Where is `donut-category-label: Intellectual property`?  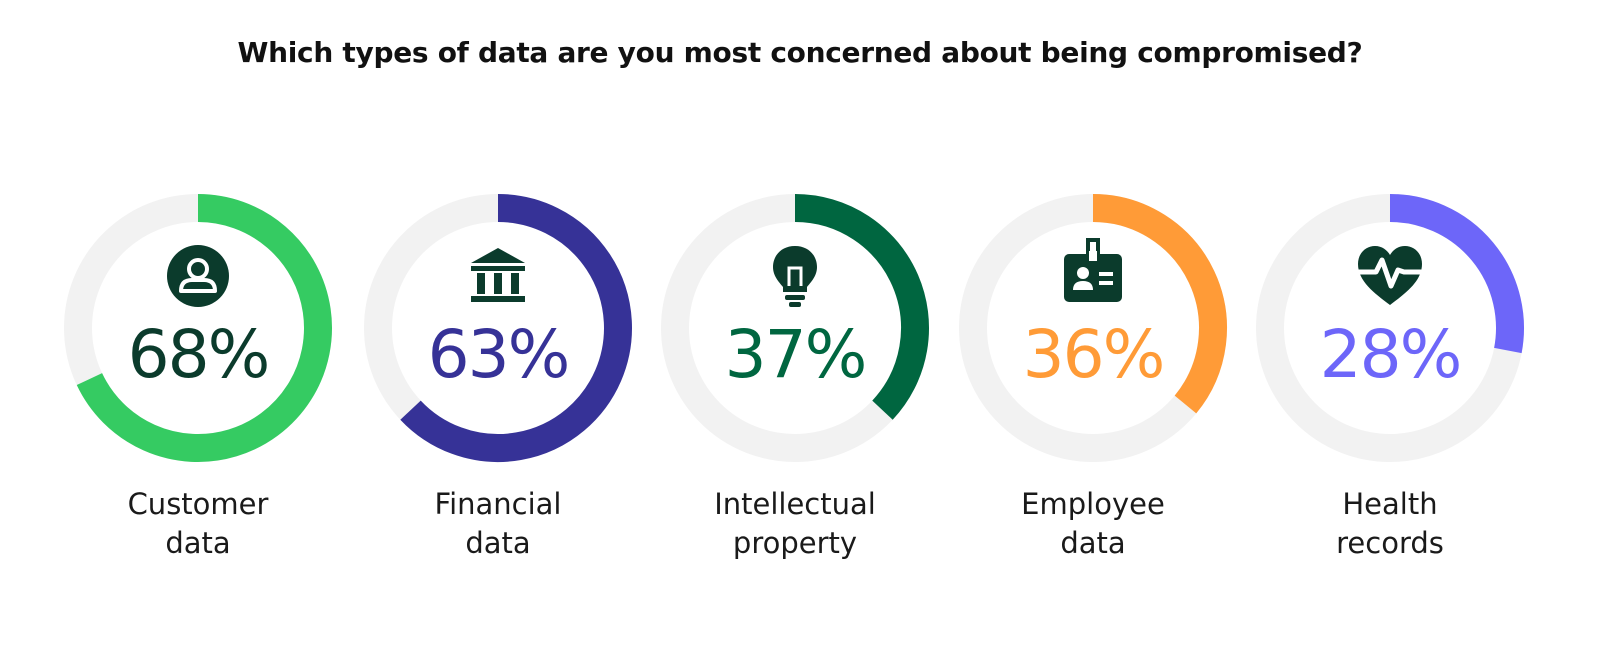 donut-category-label: Intellectual property is located at coordinates (795, 523).